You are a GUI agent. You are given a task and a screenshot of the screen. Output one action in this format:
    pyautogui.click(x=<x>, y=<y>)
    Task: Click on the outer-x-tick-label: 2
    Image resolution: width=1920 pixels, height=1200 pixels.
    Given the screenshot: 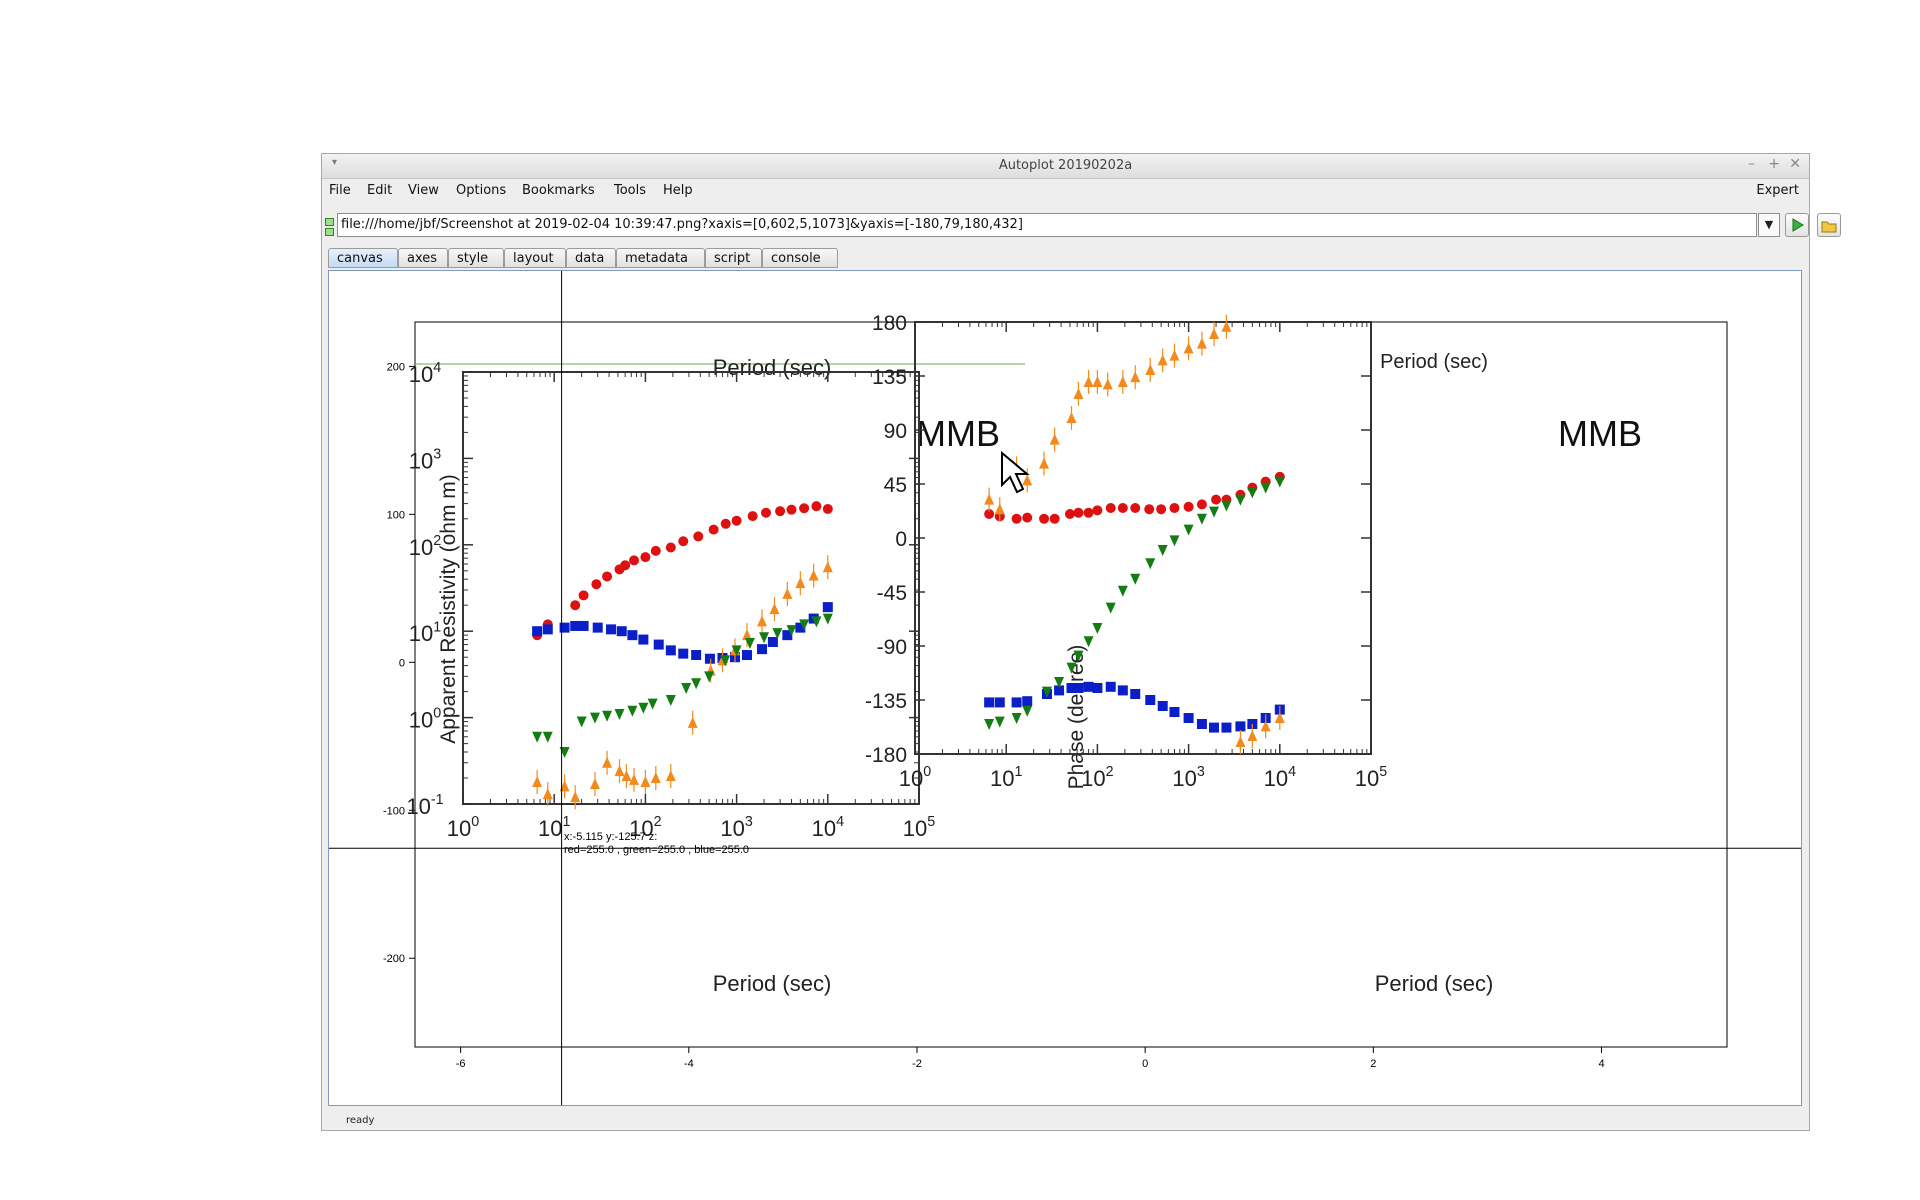 What is the action you would take?
    pyautogui.click(x=1373, y=1064)
    